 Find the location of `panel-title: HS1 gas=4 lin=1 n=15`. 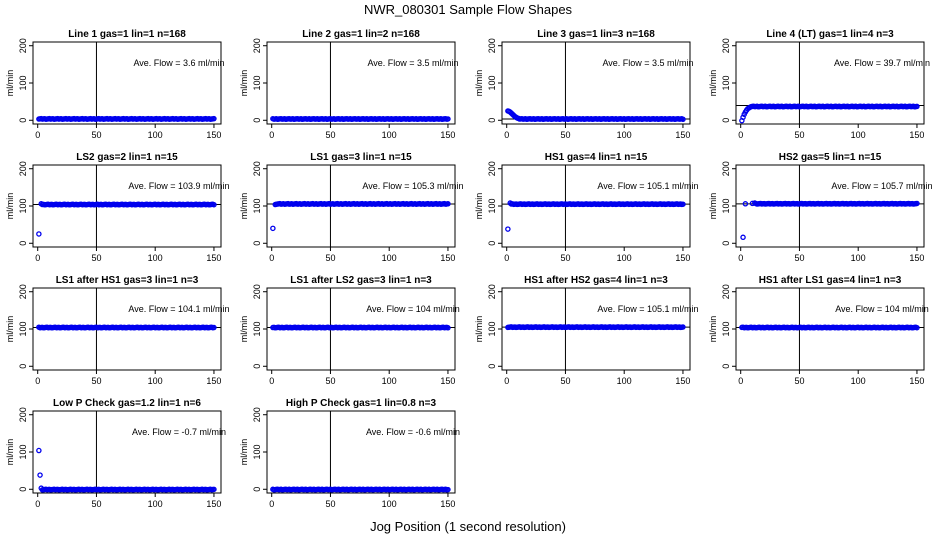

panel-title: HS1 gas=4 lin=1 n=15 is located at coordinates (596, 157).